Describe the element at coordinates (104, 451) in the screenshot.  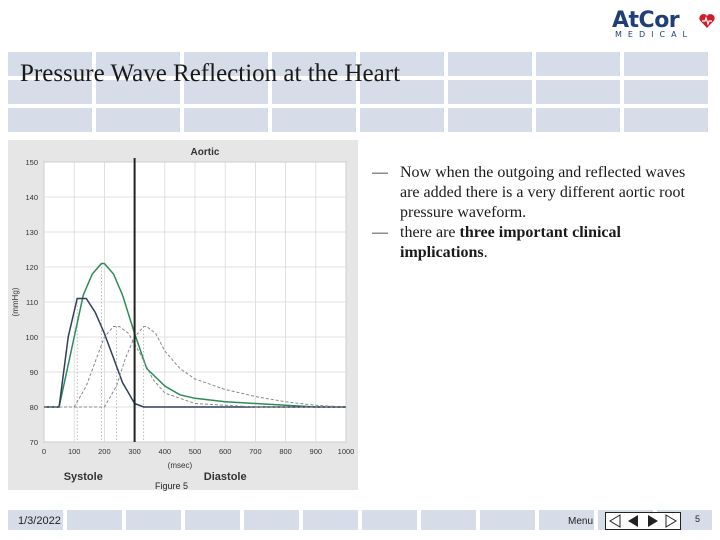
I see `x-tick-label: 200` at that location.